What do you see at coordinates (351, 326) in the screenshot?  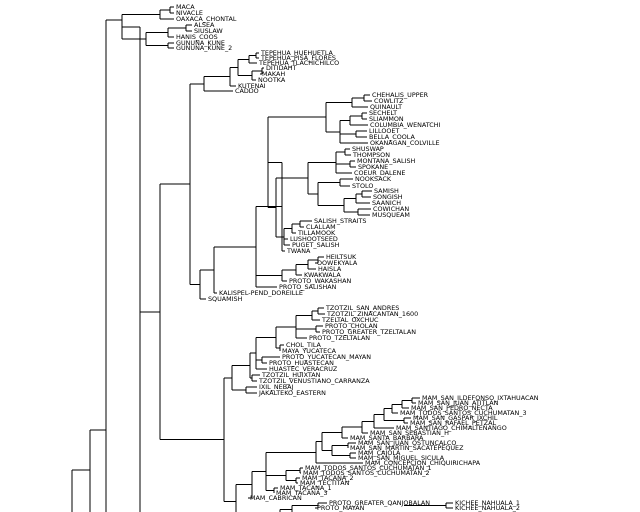 I see `leaf-label: PROTO_CHOLAN` at bounding box center [351, 326].